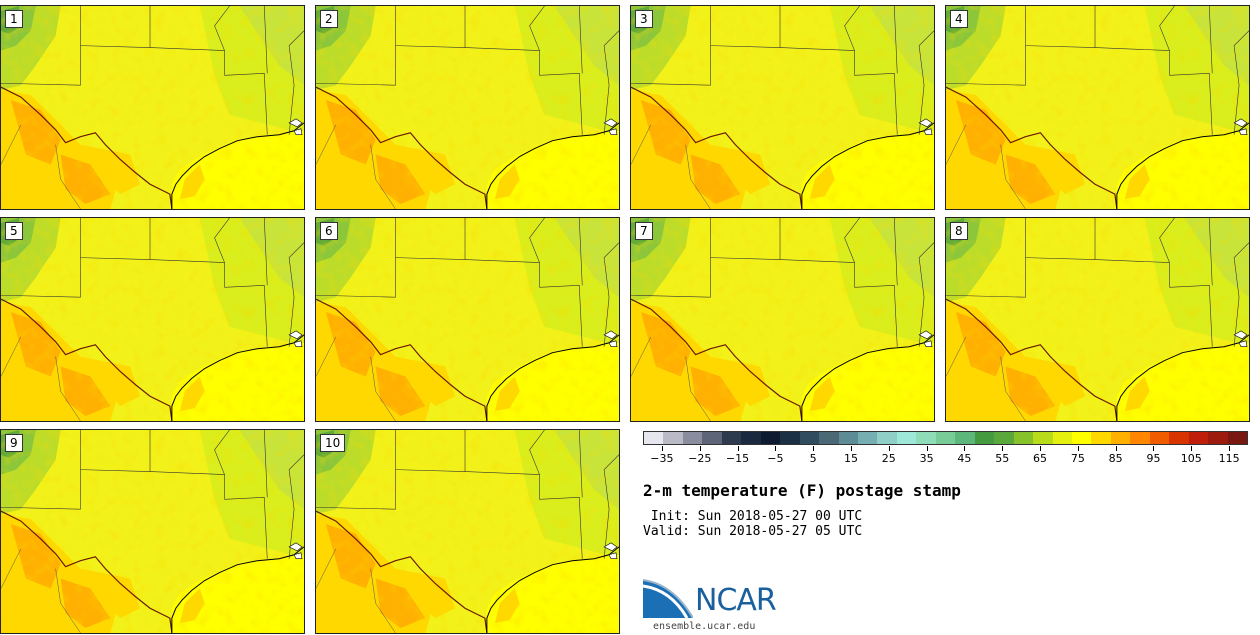  I want to click on member-number-label: 3, so click(644, 19).